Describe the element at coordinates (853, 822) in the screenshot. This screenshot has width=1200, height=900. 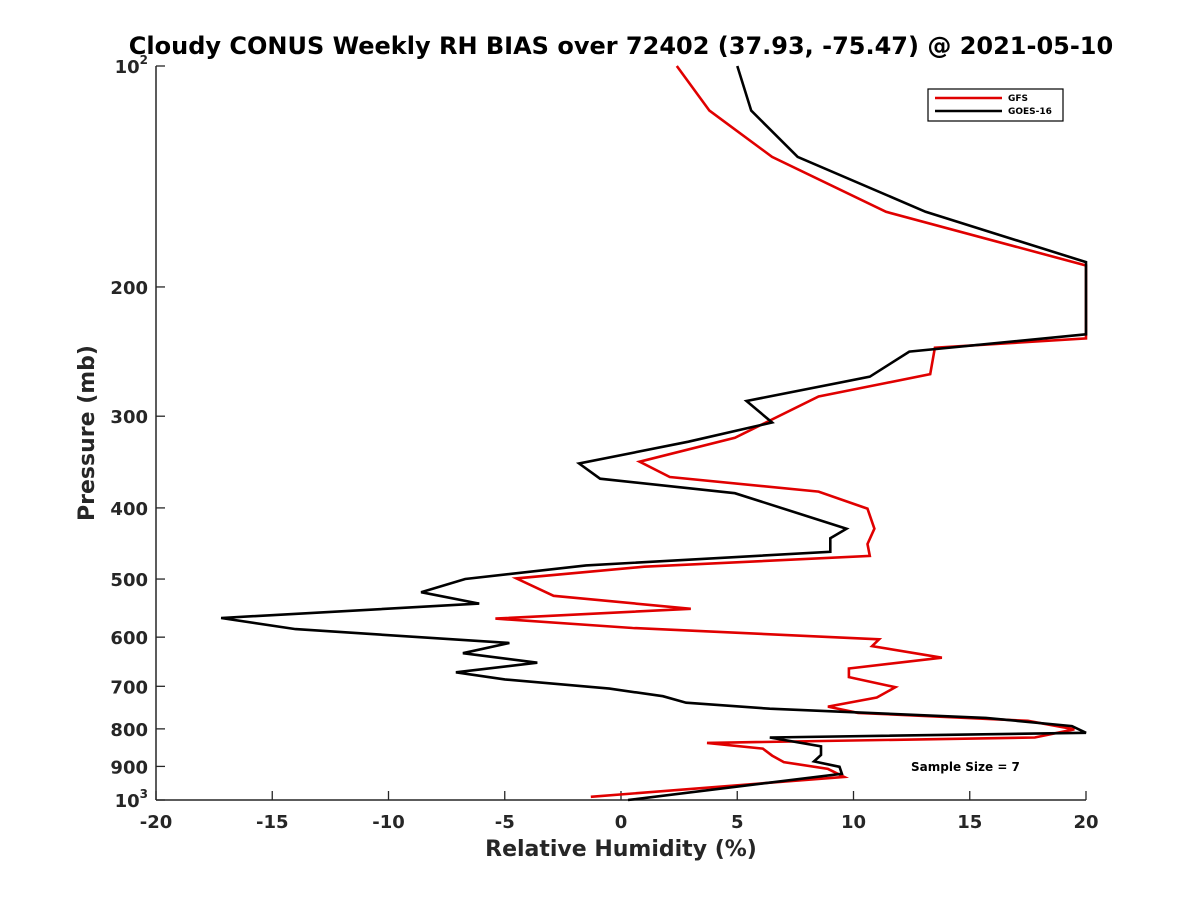
I see `x-tick-label: 10` at that location.